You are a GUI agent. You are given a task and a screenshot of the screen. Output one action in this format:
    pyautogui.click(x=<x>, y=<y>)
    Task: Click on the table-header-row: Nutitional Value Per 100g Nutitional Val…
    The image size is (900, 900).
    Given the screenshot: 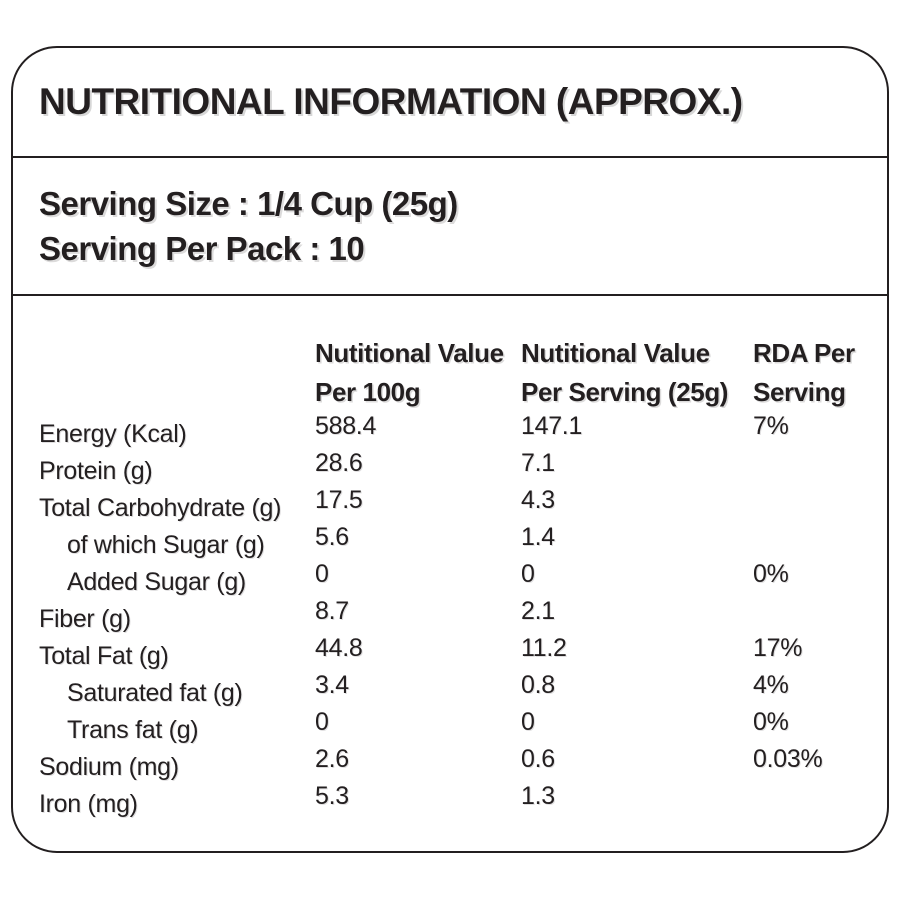 What is the action you would take?
    pyautogui.click(x=458, y=373)
    